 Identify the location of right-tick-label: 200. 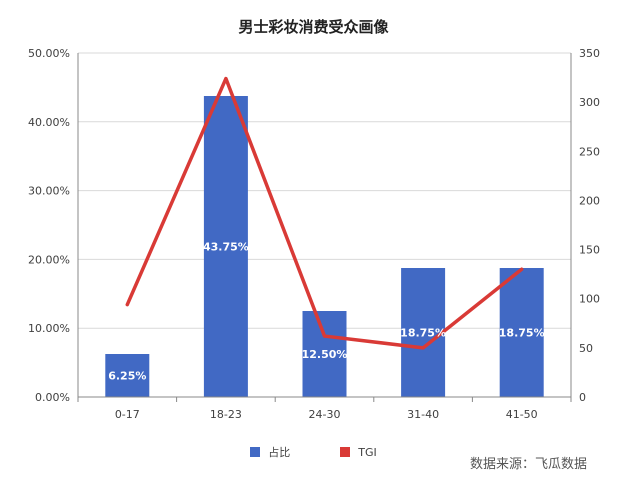
(589, 200).